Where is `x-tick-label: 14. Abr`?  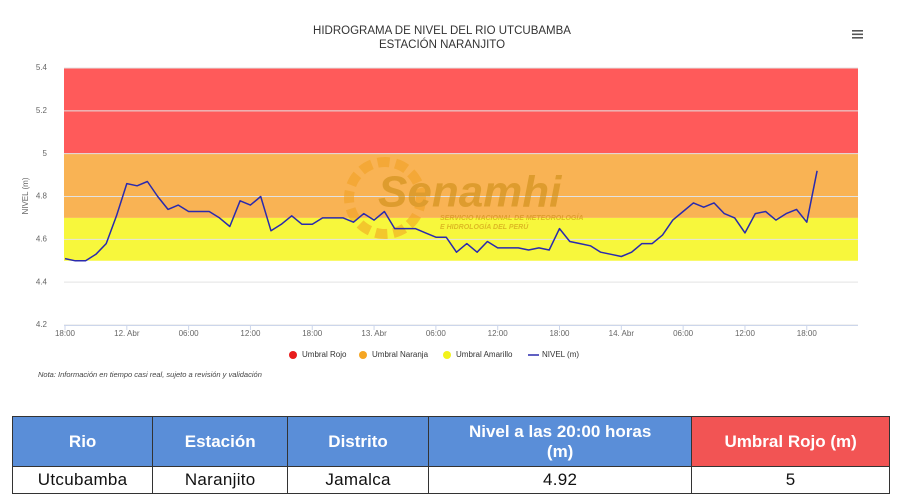 x-tick-label: 14. Abr is located at coordinates (622, 333).